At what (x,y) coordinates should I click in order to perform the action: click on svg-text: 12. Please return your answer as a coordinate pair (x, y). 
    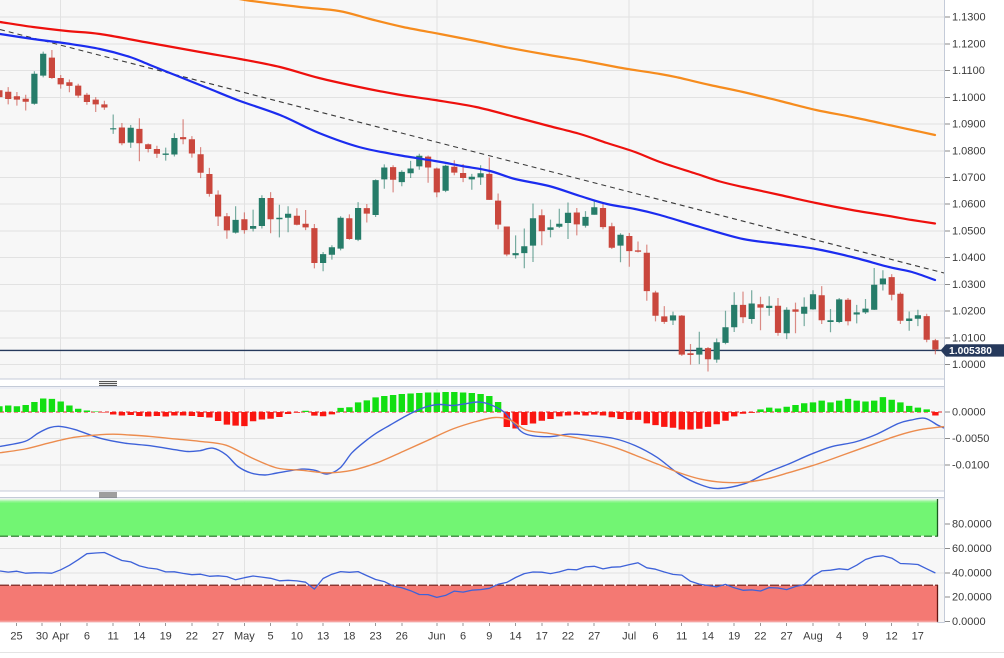
    Looking at the image, I should click on (891, 637).